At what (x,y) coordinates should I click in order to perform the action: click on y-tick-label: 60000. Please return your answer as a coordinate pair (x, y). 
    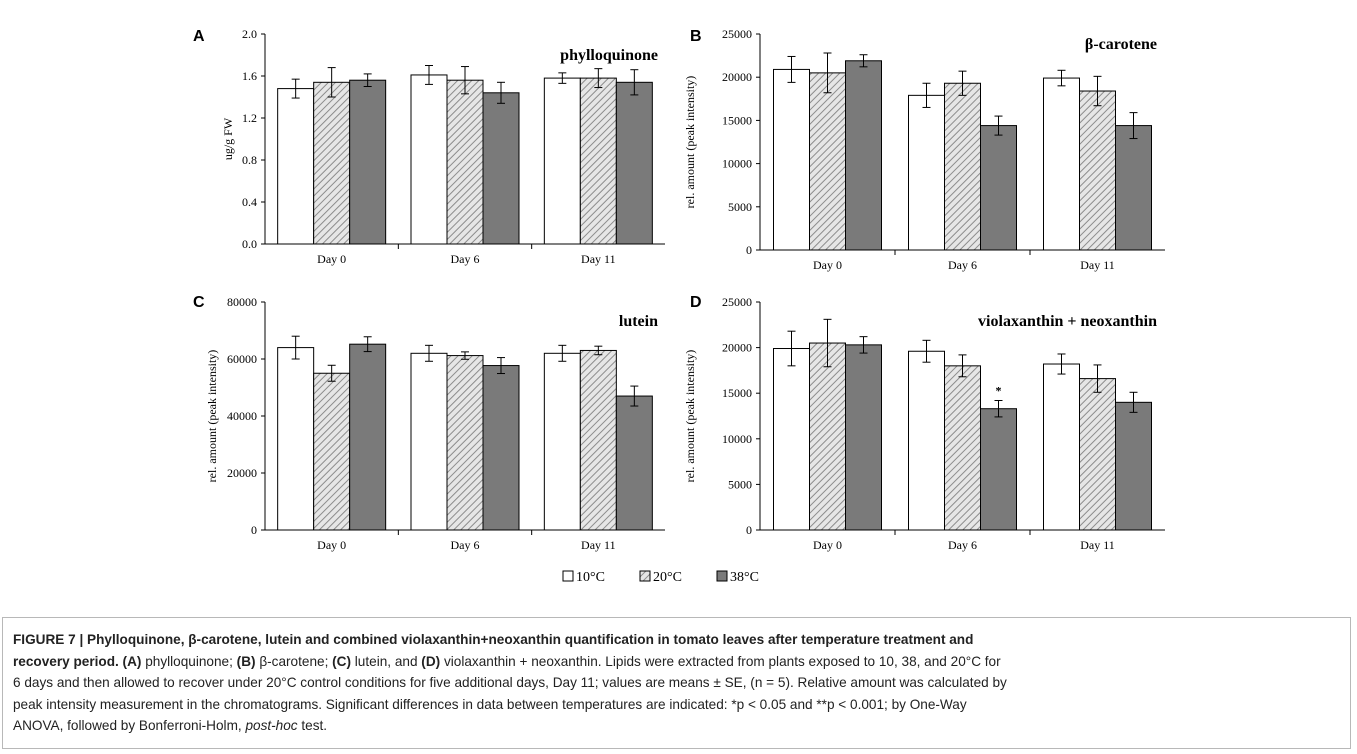
    Looking at the image, I should click on (242, 359).